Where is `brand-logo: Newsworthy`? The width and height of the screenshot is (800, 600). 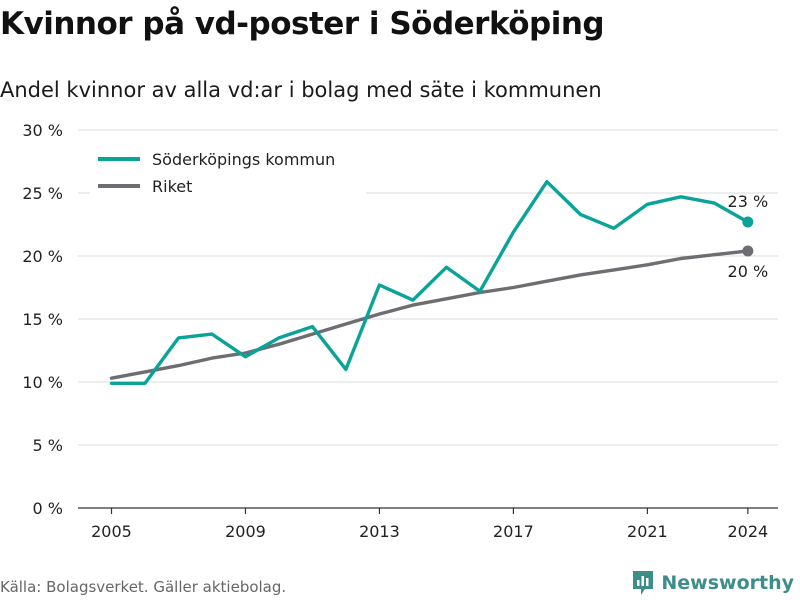
brand-logo: Newsworthy is located at coordinates (712, 583).